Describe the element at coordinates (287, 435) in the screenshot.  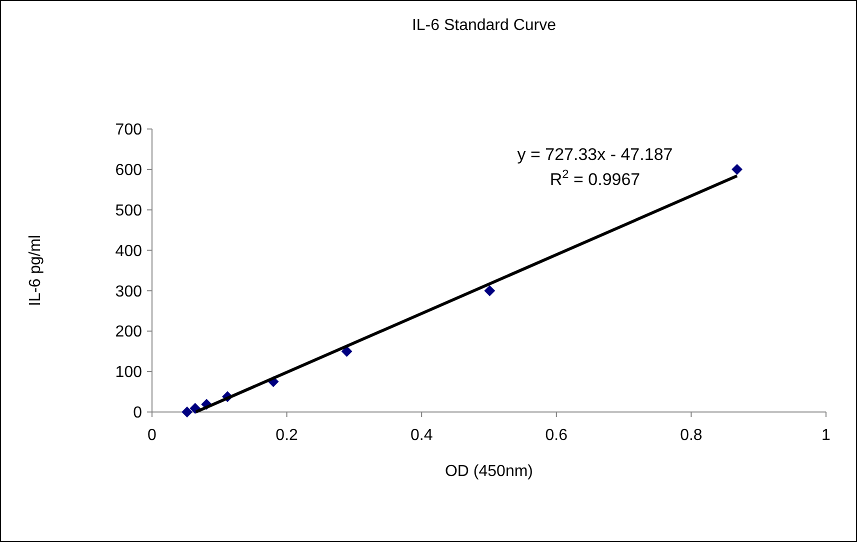
I see `x-tick-label: 0.2` at that location.